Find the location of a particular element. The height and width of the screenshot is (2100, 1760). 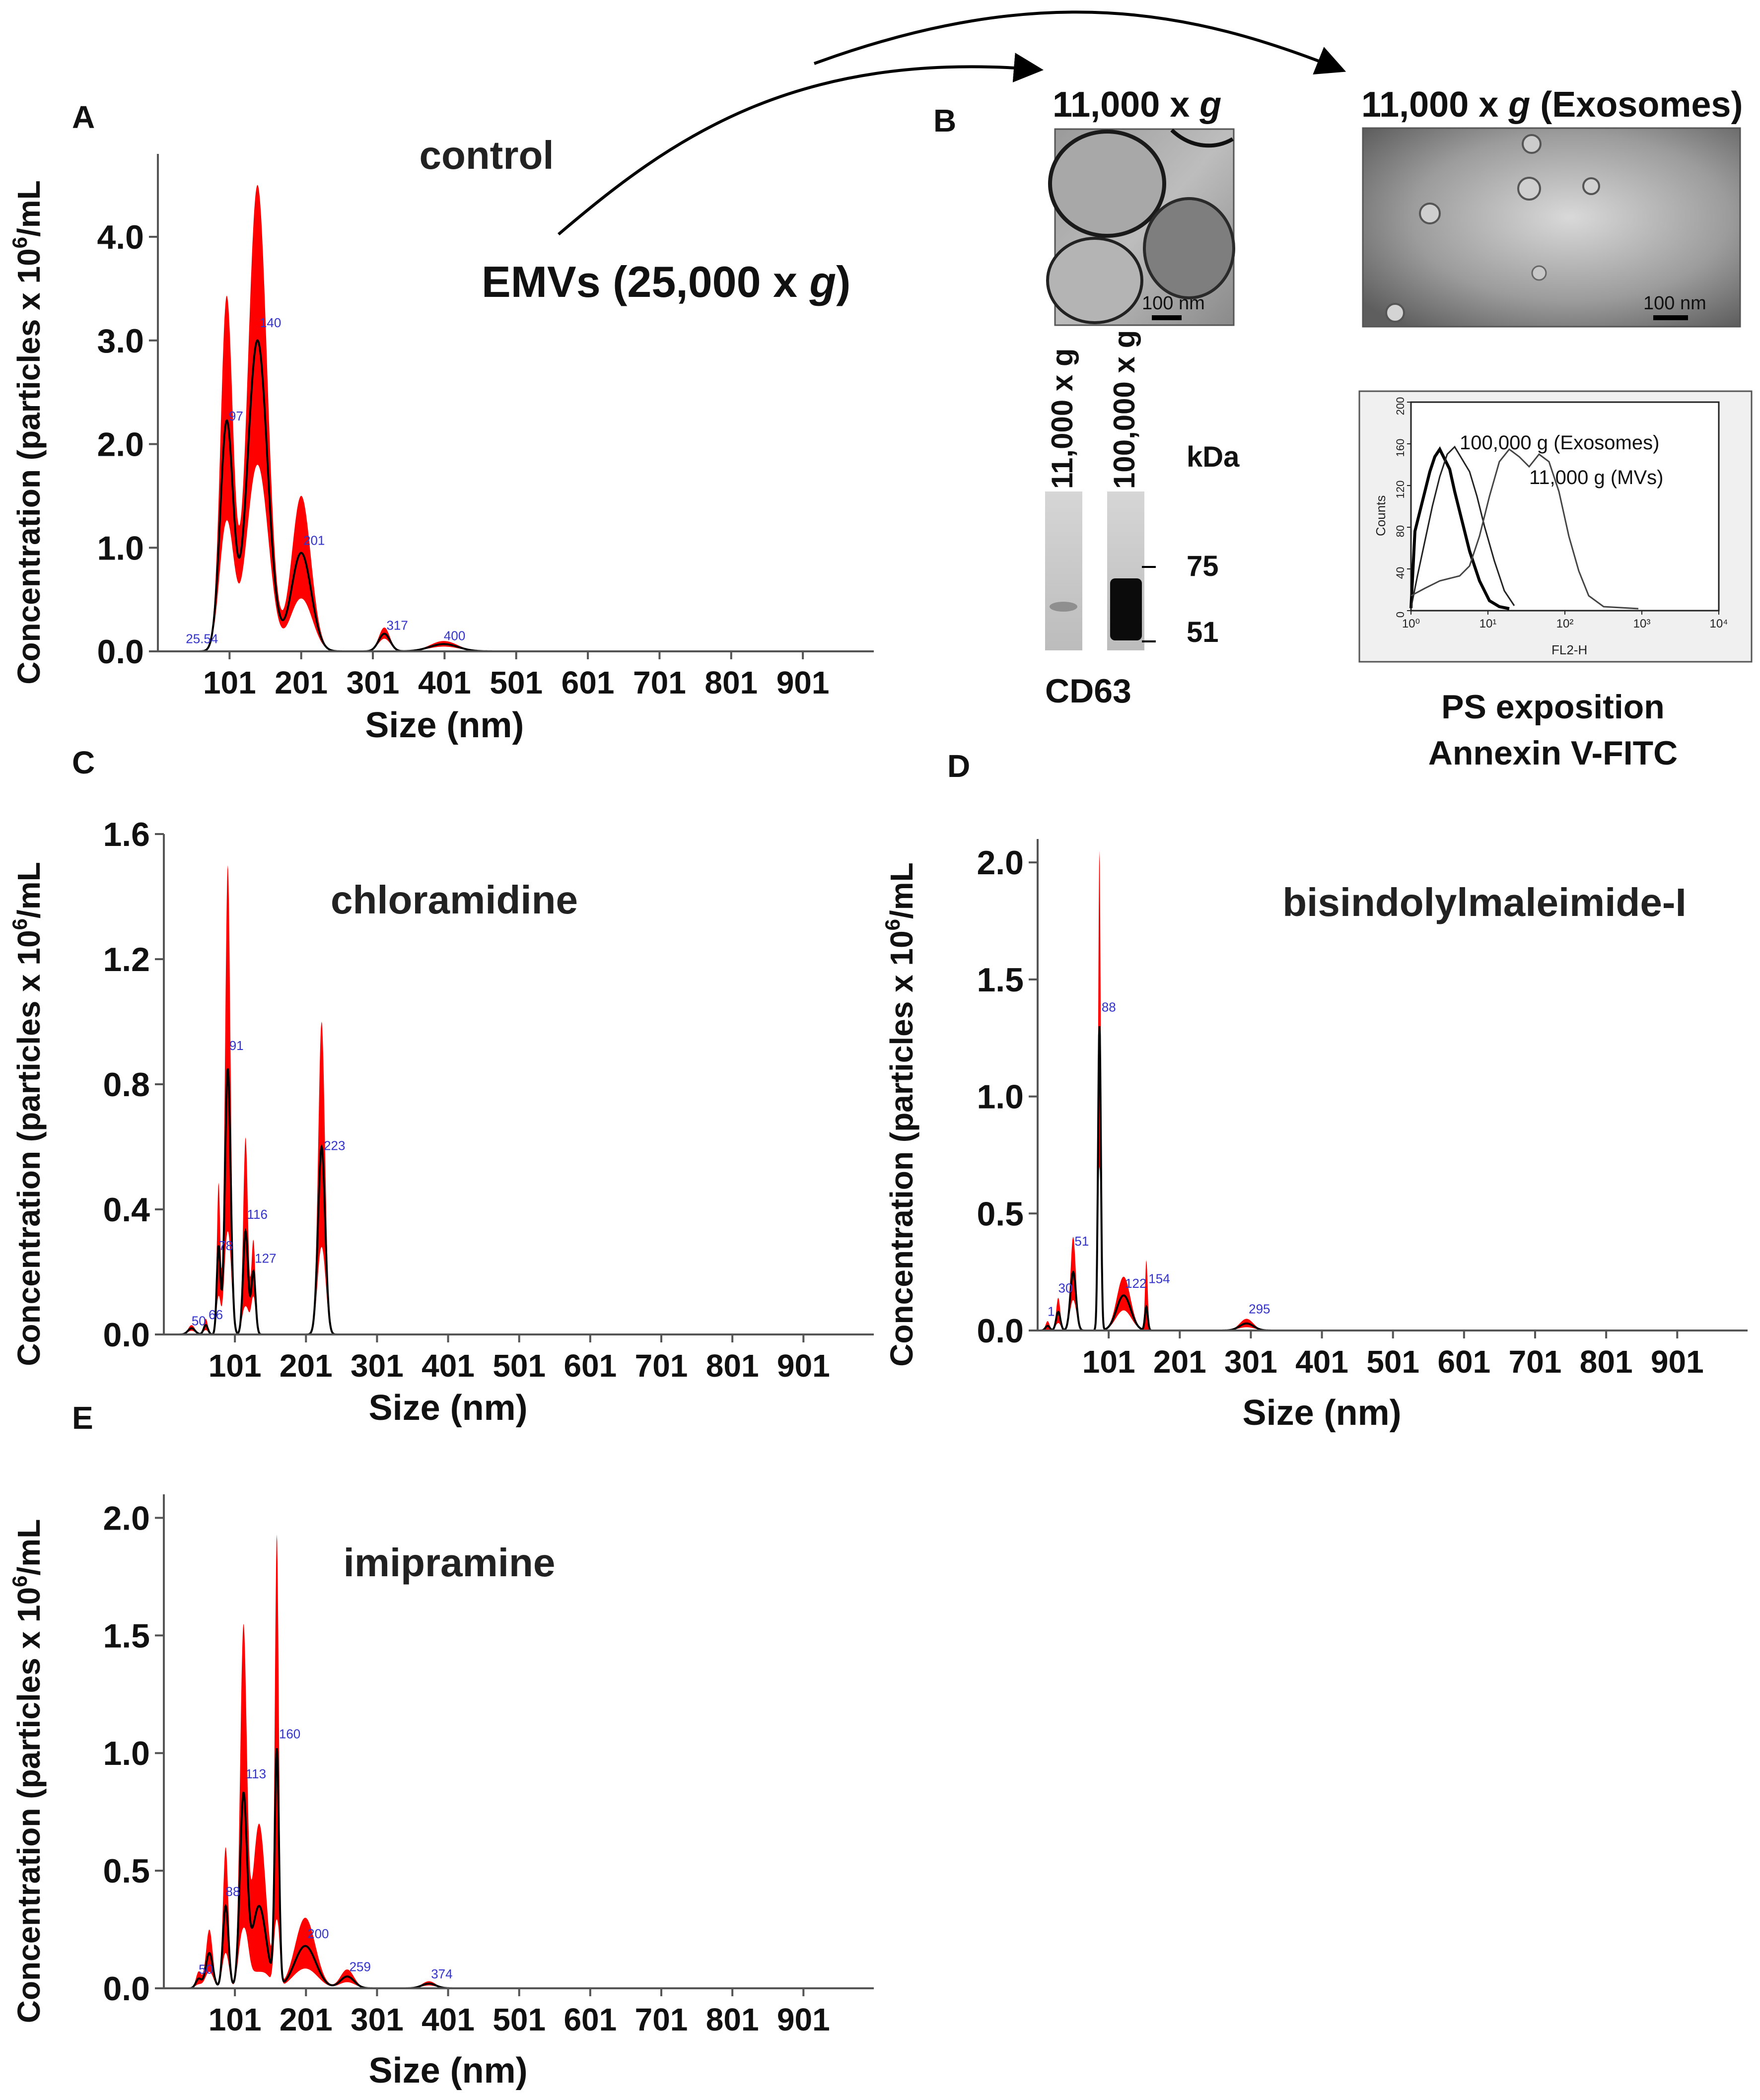

panel-d-y-label-sup: 6 is located at coordinates (892, 924).